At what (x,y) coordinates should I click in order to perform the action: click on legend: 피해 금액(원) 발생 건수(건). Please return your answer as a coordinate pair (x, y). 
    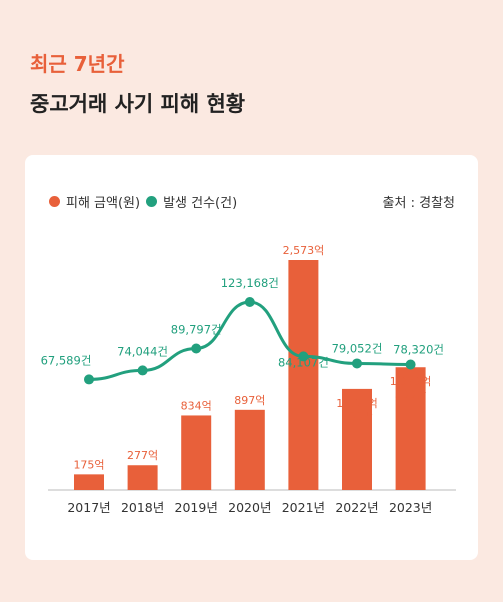
    Looking at the image, I should click on (146, 201).